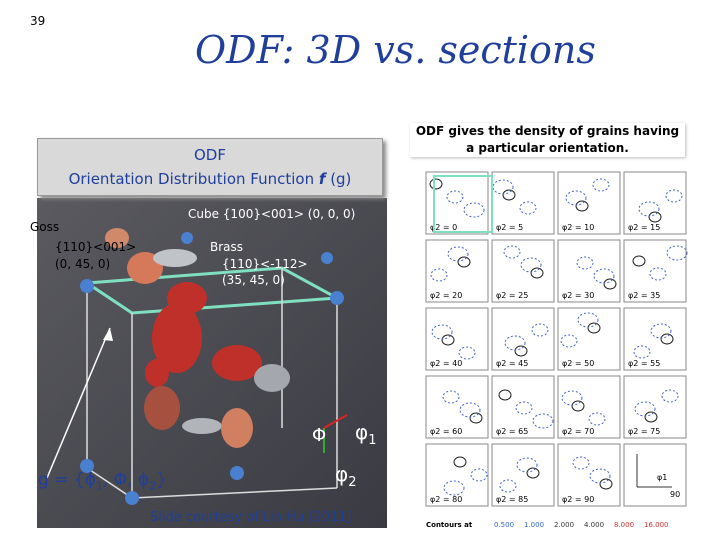  What do you see at coordinates (512, 499) in the screenshot?
I see `section-label: φ2 = 85` at bounding box center [512, 499].